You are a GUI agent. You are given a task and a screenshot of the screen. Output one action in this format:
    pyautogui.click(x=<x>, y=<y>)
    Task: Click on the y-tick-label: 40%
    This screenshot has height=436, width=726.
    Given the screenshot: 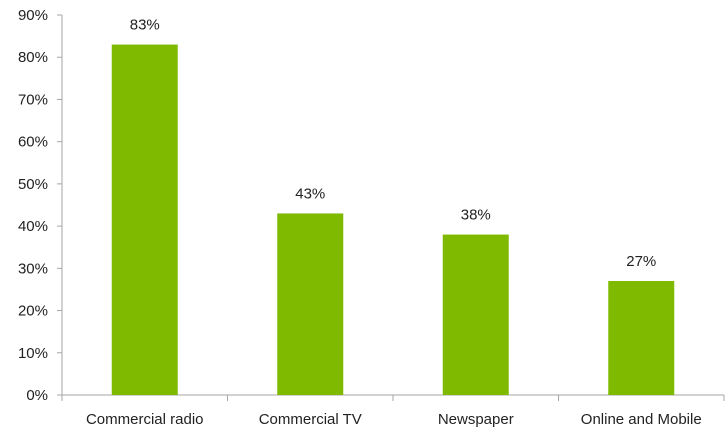 What is the action you would take?
    pyautogui.click(x=33, y=226)
    